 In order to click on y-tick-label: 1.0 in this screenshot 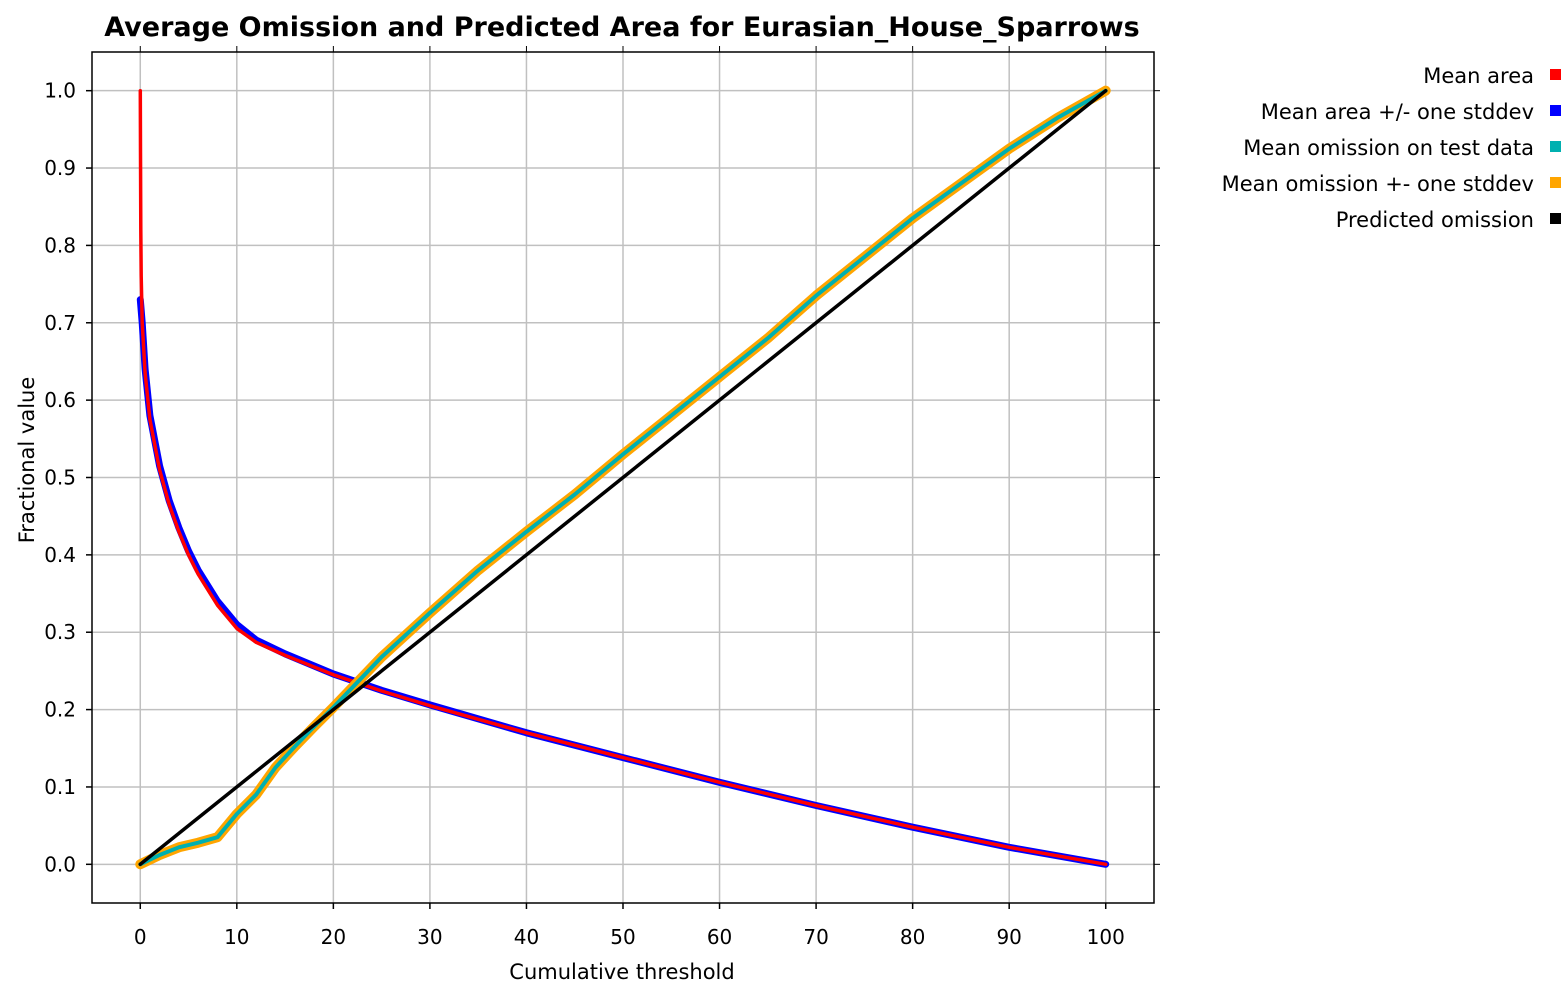, I will do `click(60, 91)`.